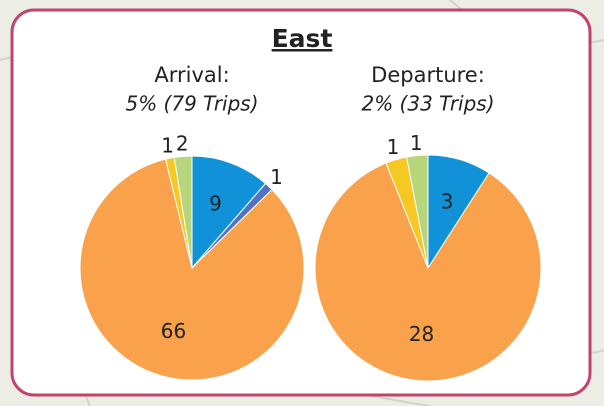 This screenshot has width=604, height=406. Describe the element at coordinates (447, 201) in the screenshot. I see `slice-label: 3` at that location.